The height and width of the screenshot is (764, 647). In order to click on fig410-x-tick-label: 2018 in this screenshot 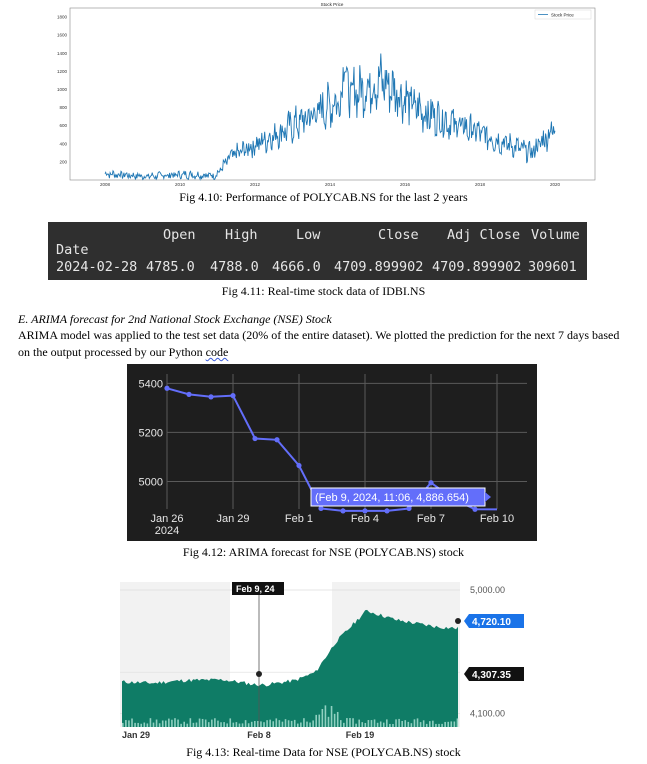, I will do `click(480, 184)`.